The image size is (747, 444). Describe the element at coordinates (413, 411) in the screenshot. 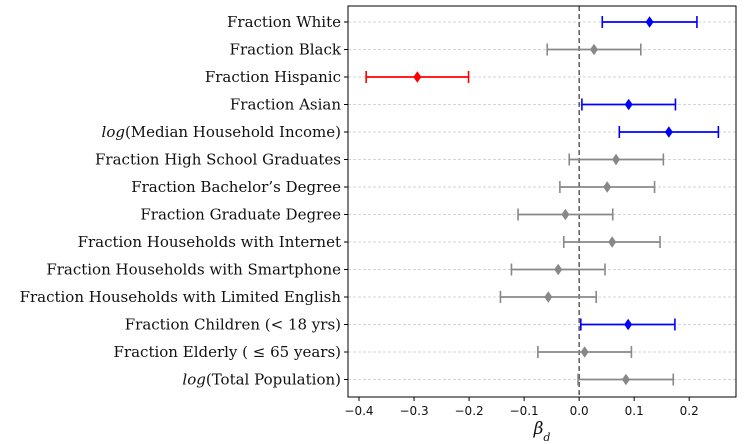

I see `x-tick-label: −0.3` at that location.